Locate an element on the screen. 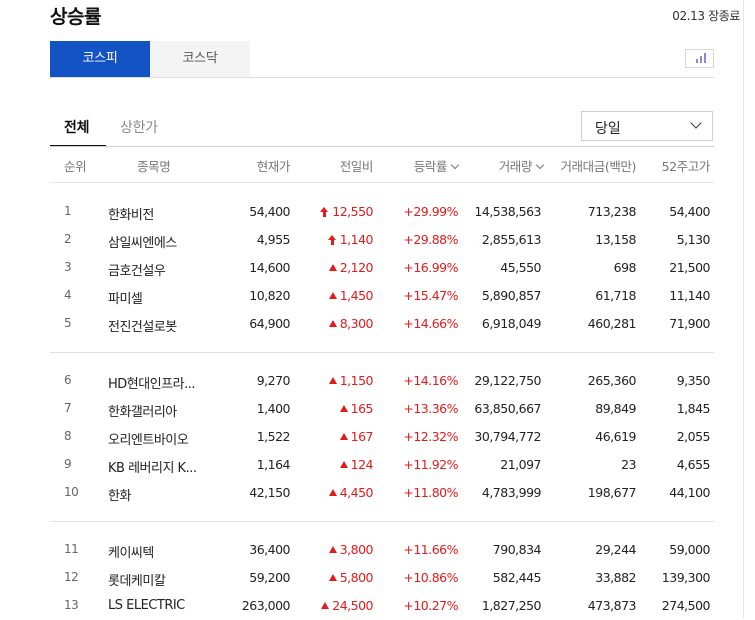  volume-cell: 582,445 is located at coordinates (517, 577).